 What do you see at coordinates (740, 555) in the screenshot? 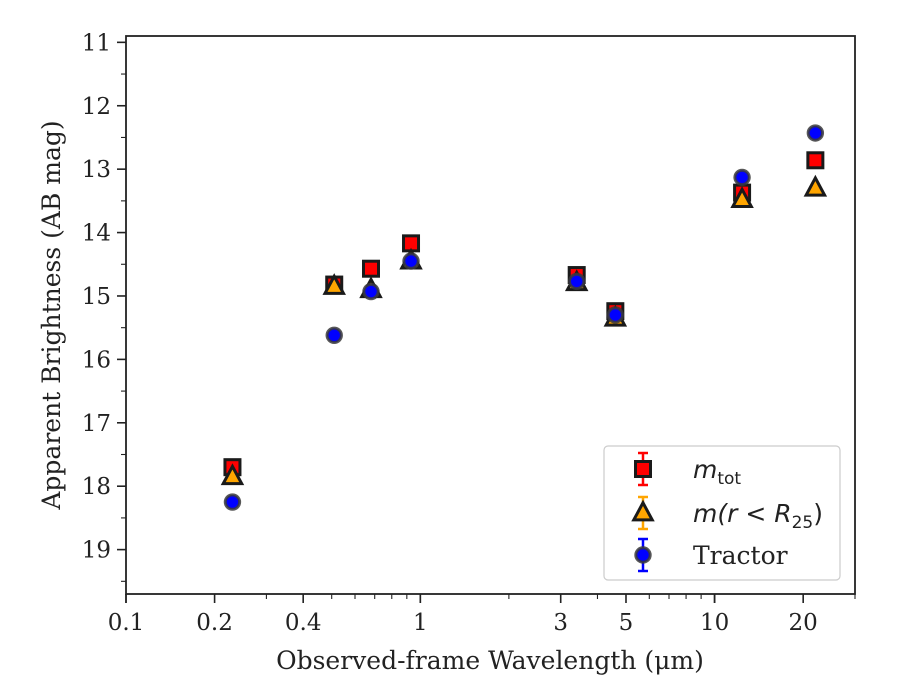
I see `legend-label: Tractor` at bounding box center [740, 555].